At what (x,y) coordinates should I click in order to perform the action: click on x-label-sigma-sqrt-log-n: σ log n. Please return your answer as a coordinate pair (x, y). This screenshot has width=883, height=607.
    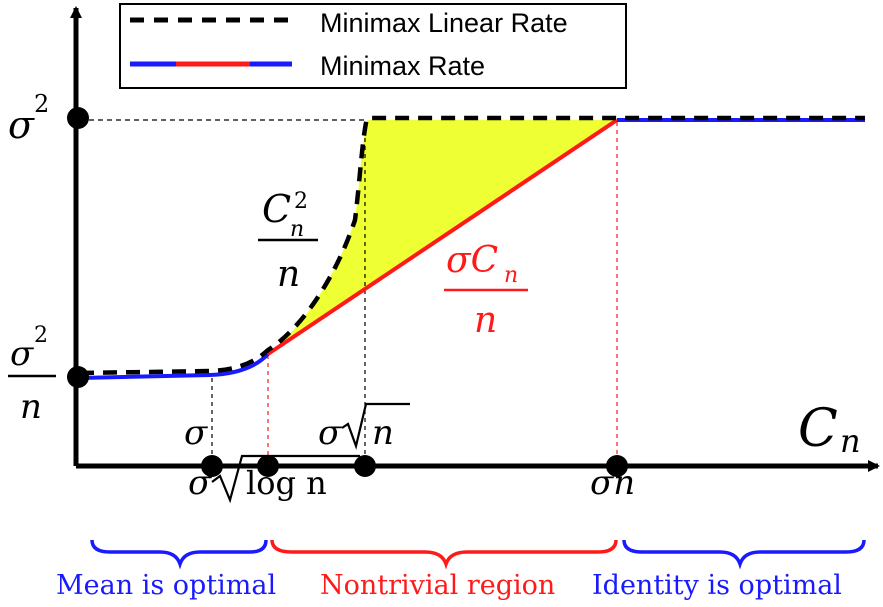
    Looking at the image, I should click on (274, 479).